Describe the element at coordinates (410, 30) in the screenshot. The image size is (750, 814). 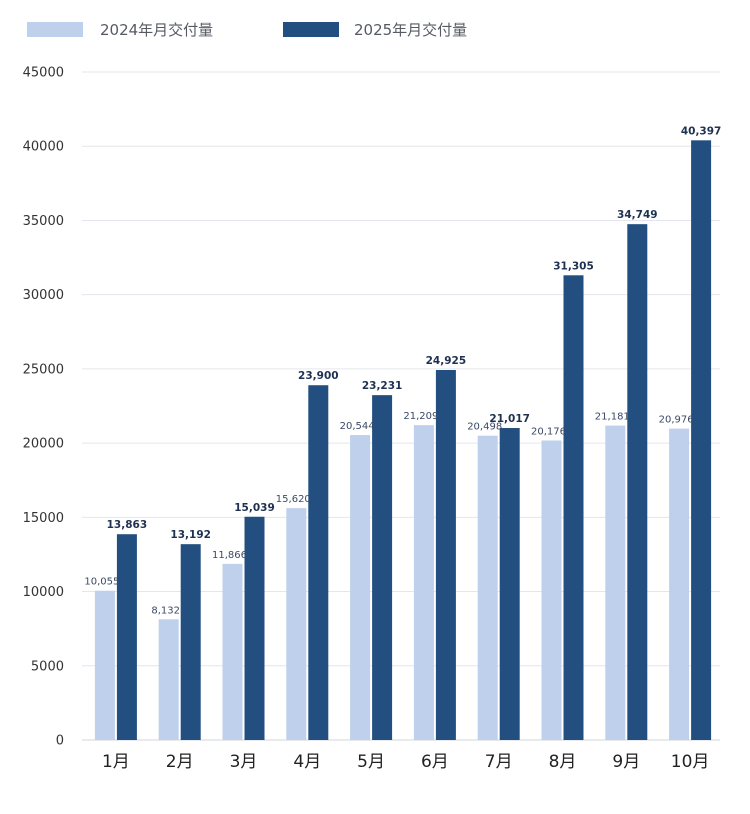
I see `legend-label-2025: 2025年月交付量` at that location.